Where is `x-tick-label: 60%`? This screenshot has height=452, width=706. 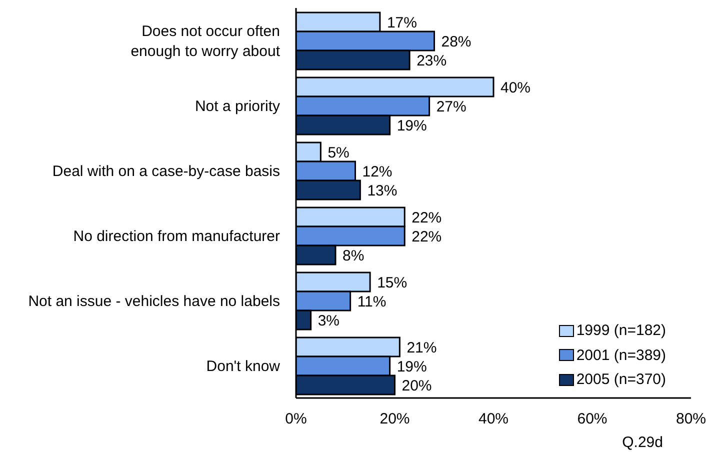
x-tick-label: 60% is located at coordinates (592, 419).